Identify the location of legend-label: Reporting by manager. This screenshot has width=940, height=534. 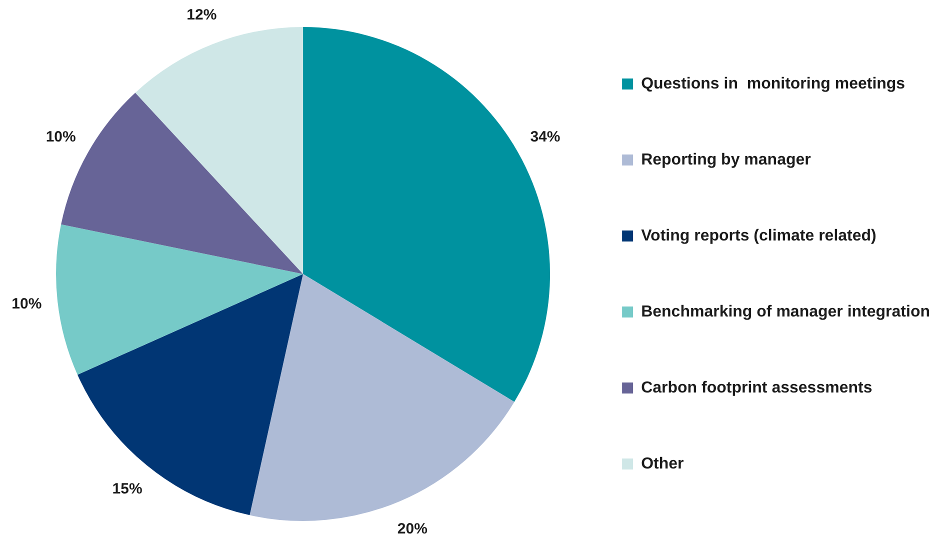
(726, 159).